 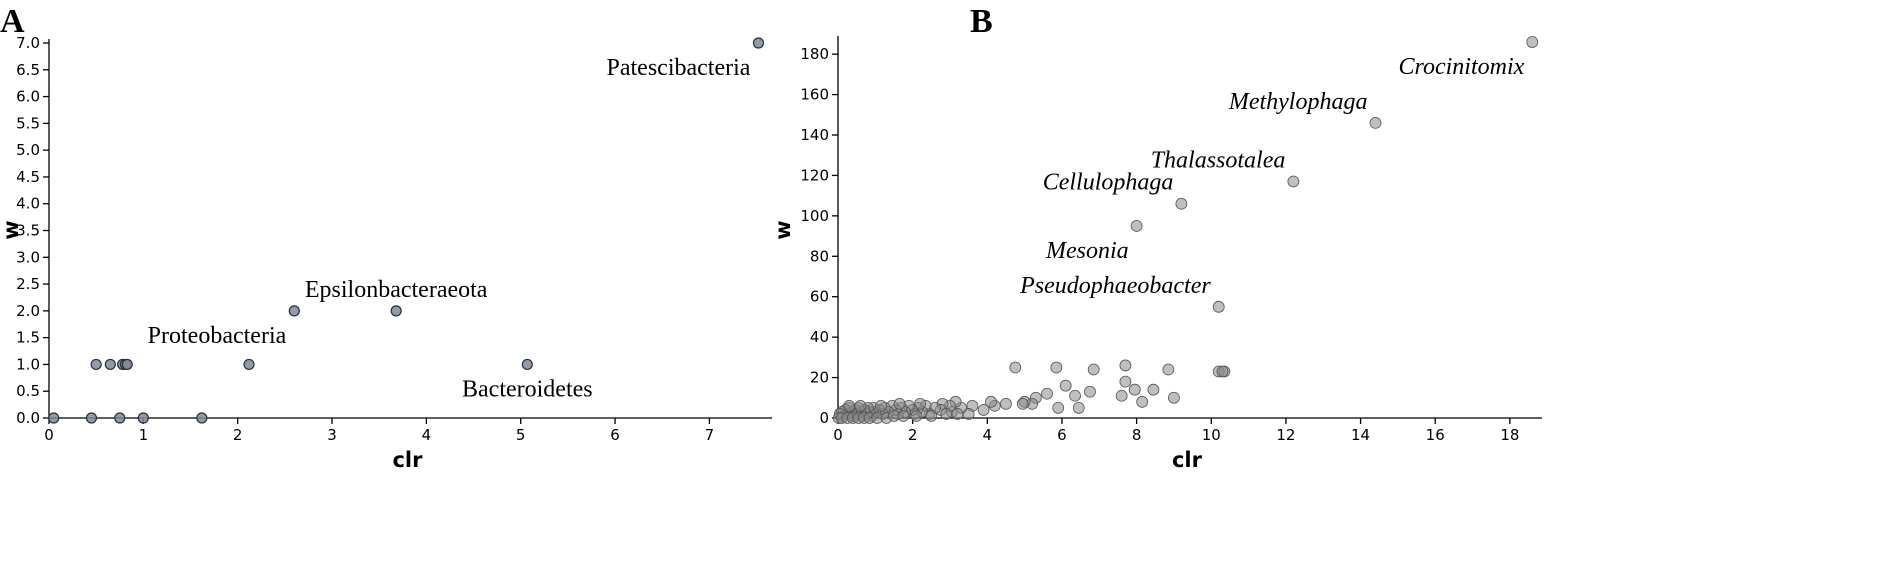 I want to click on x-tick-label-b: 6, so click(x=1062, y=435).